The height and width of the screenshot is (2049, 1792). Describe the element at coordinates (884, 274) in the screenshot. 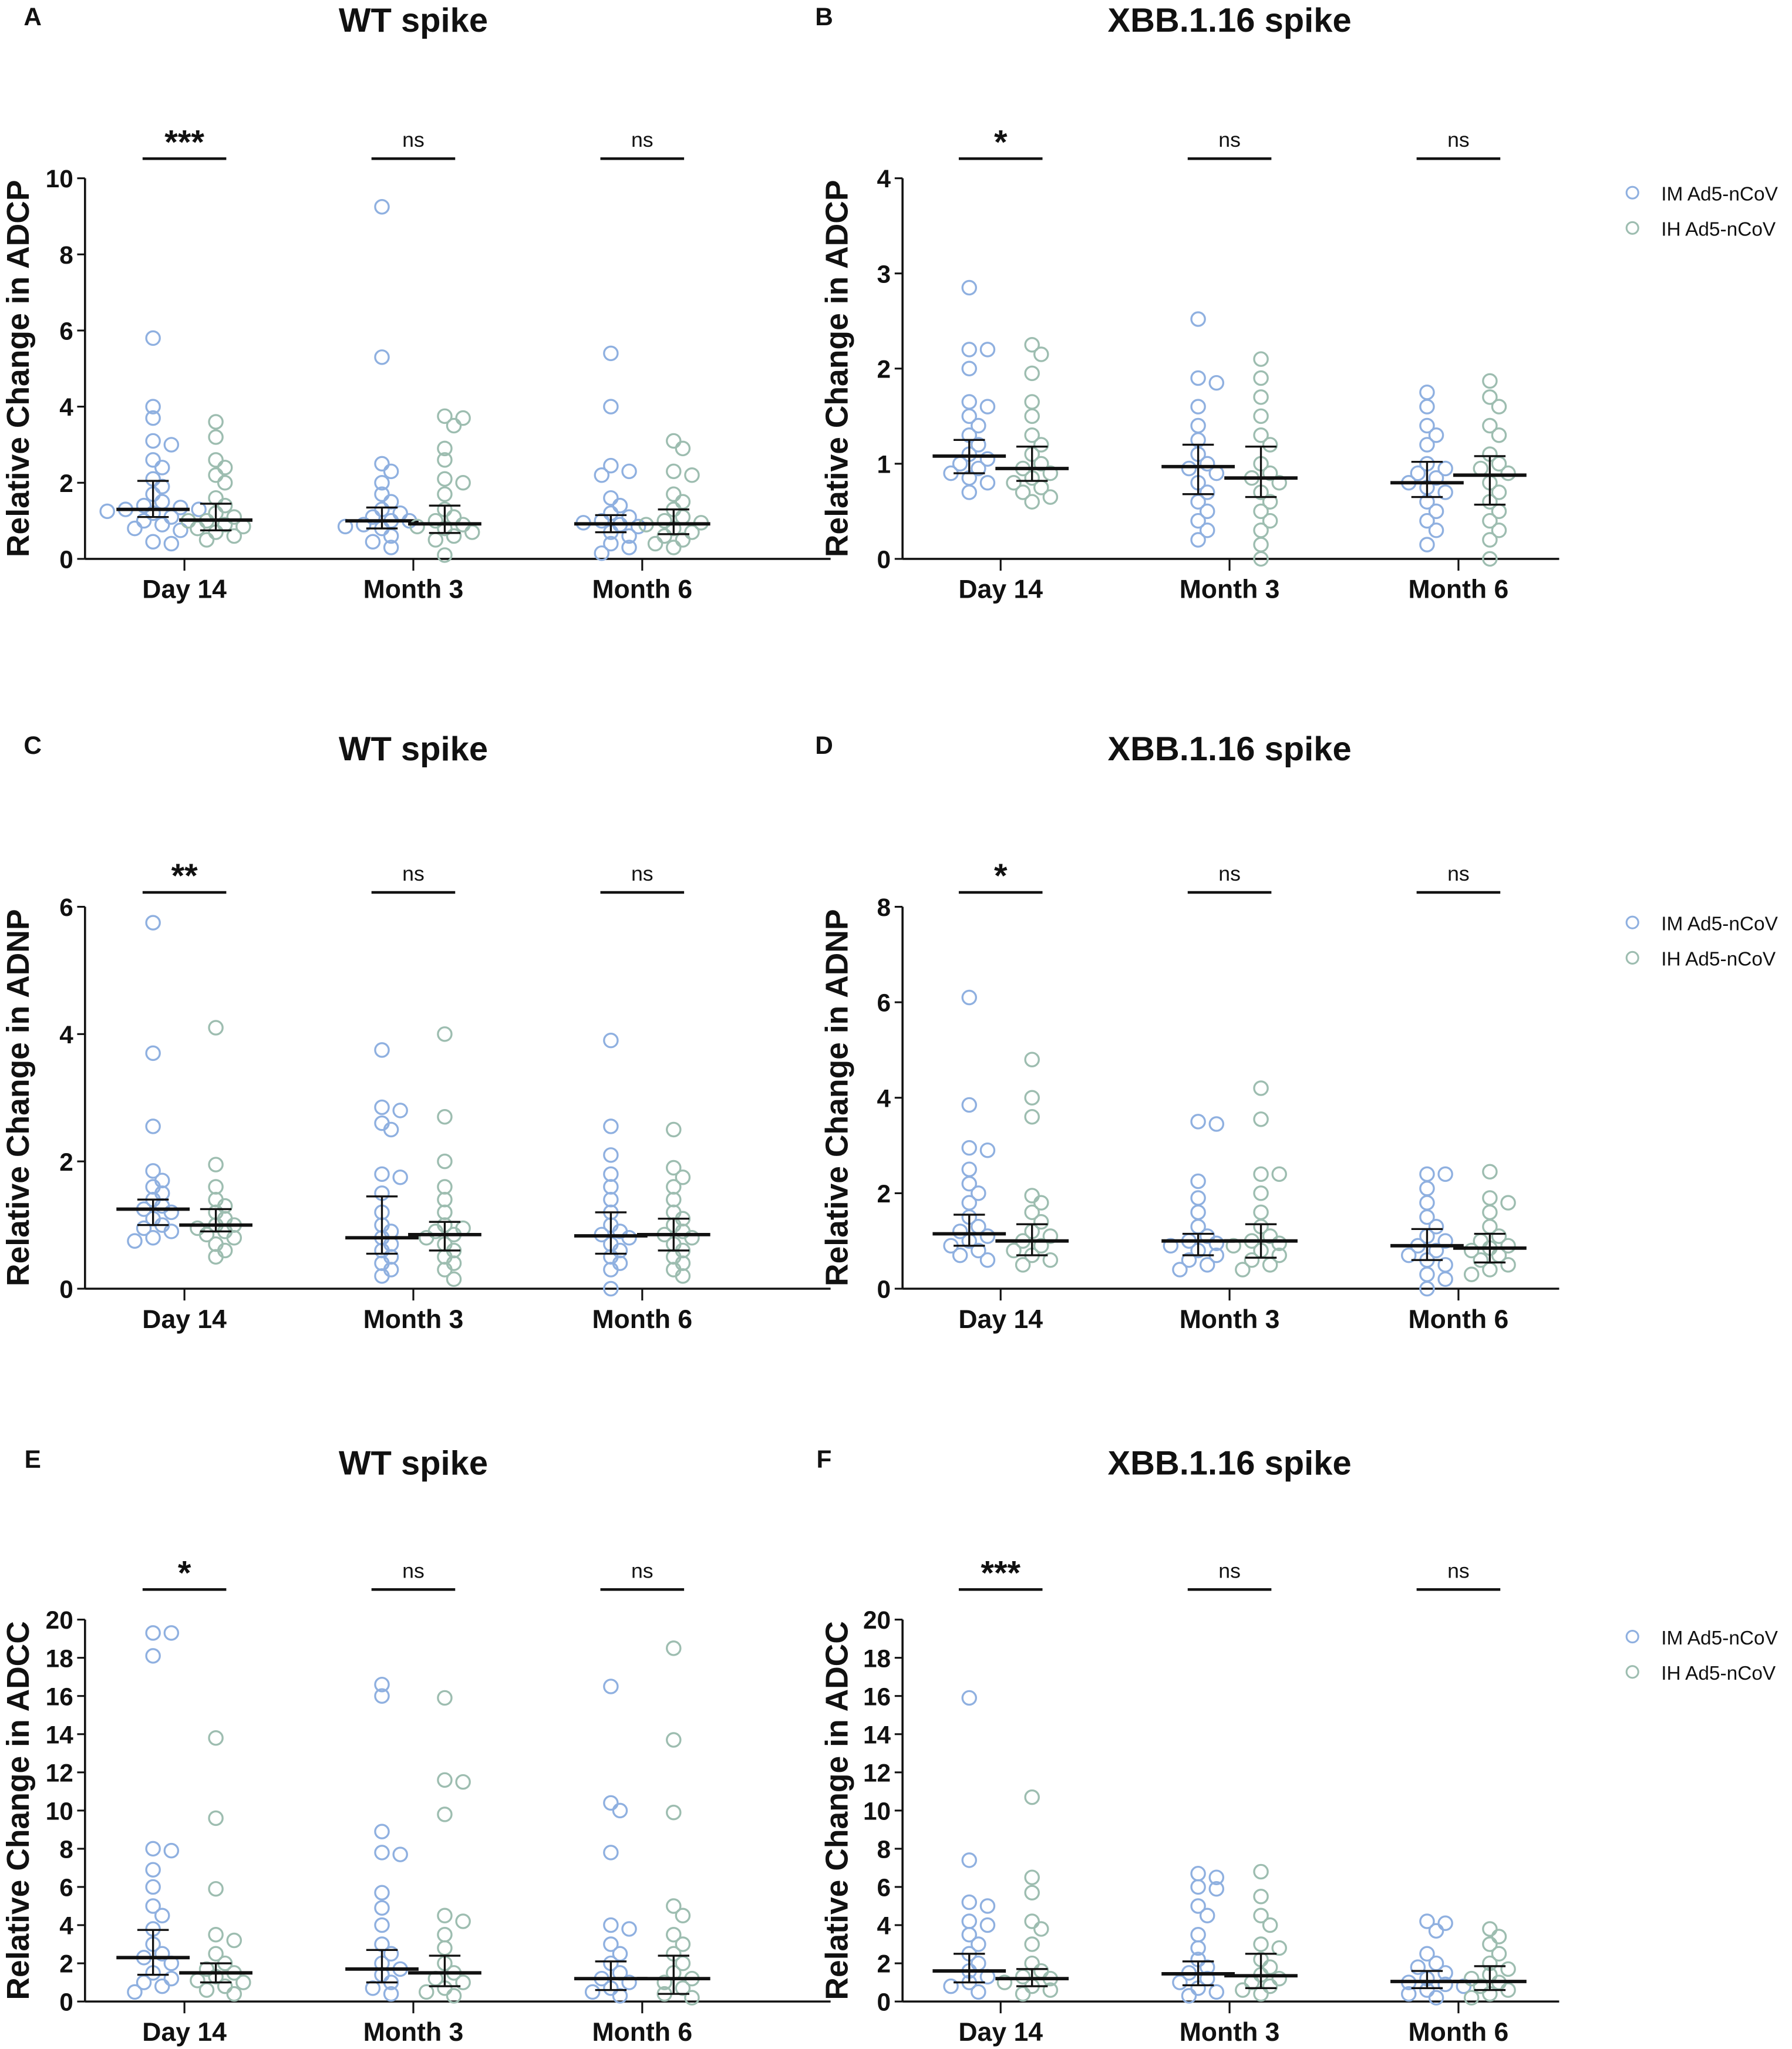

I see `y-tick-label: 3` at that location.